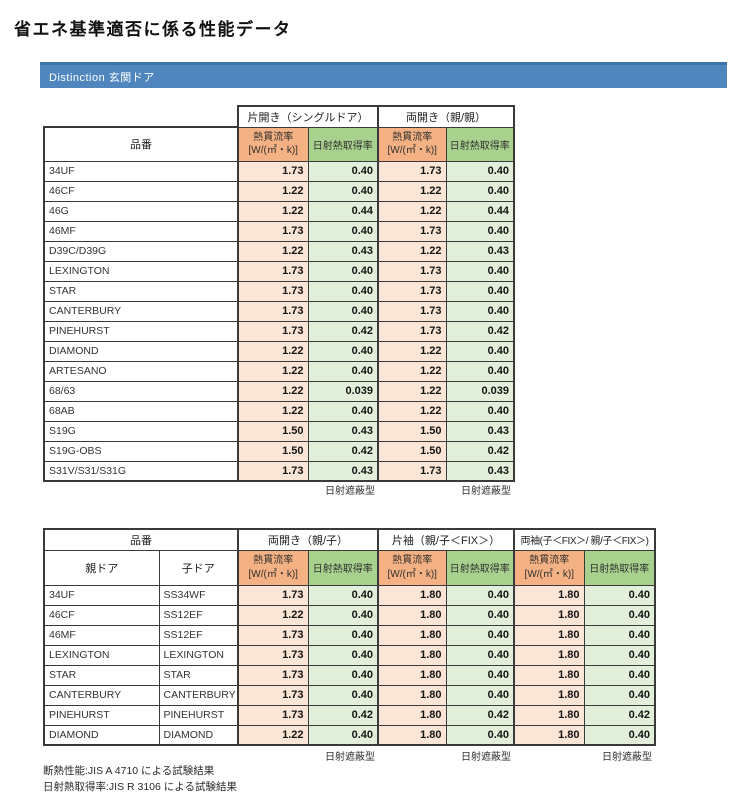 The image size is (729, 800). I want to click on solar-gain-cell: 0.039, so click(343, 391).